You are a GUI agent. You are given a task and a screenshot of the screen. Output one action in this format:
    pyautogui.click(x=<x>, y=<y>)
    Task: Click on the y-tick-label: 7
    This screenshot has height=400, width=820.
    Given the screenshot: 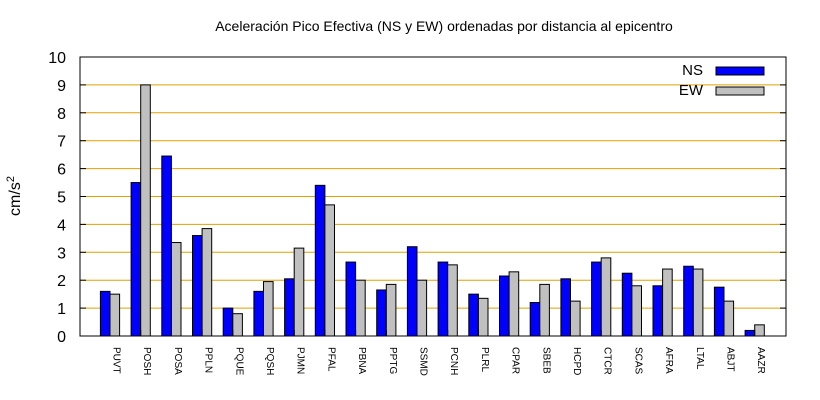 What is the action you would take?
    pyautogui.click(x=61, y=142)
    